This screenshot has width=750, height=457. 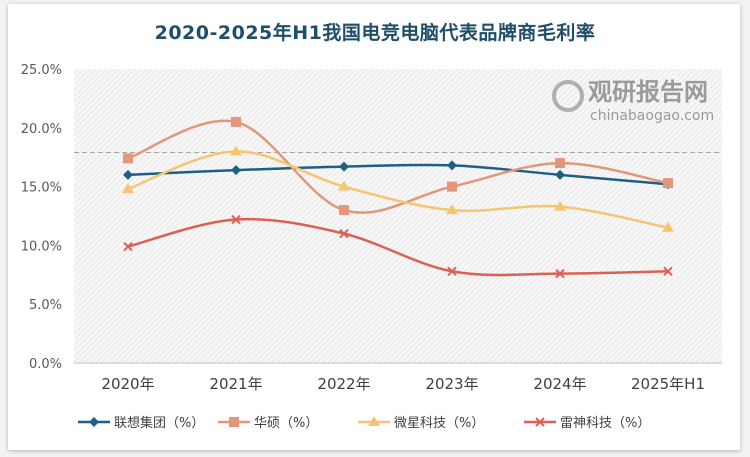 What do you see at coordinates (41, 129) in the screenshot?
I see `y-tick-label: 20.0%` at bounding box center [41, 129].